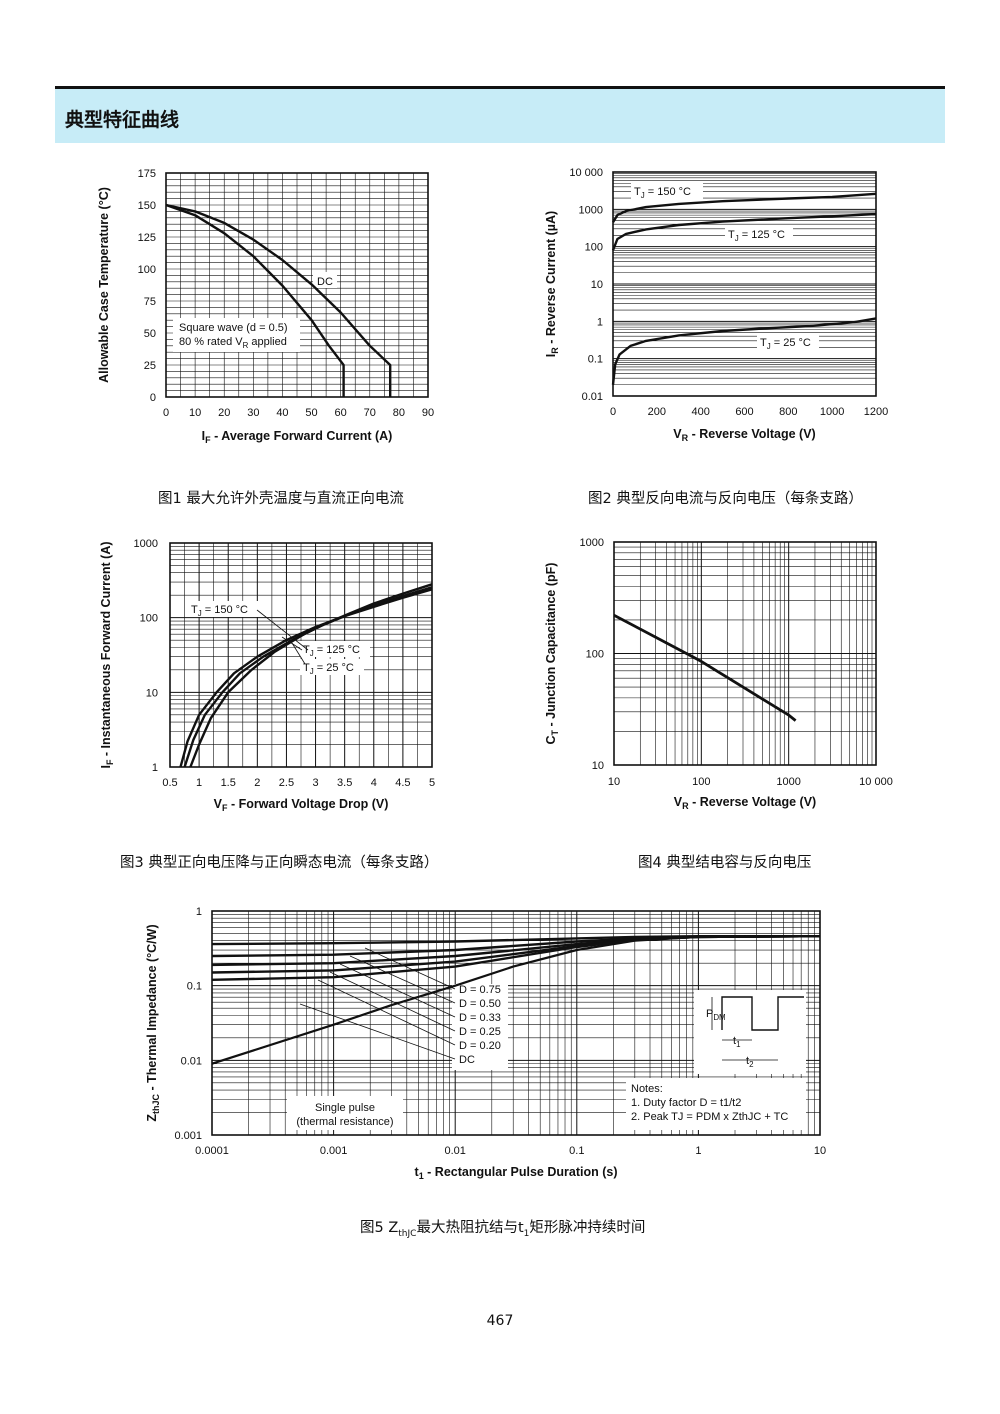  I want to click on fig5-caption-b: thJC, so click(407, 1233).